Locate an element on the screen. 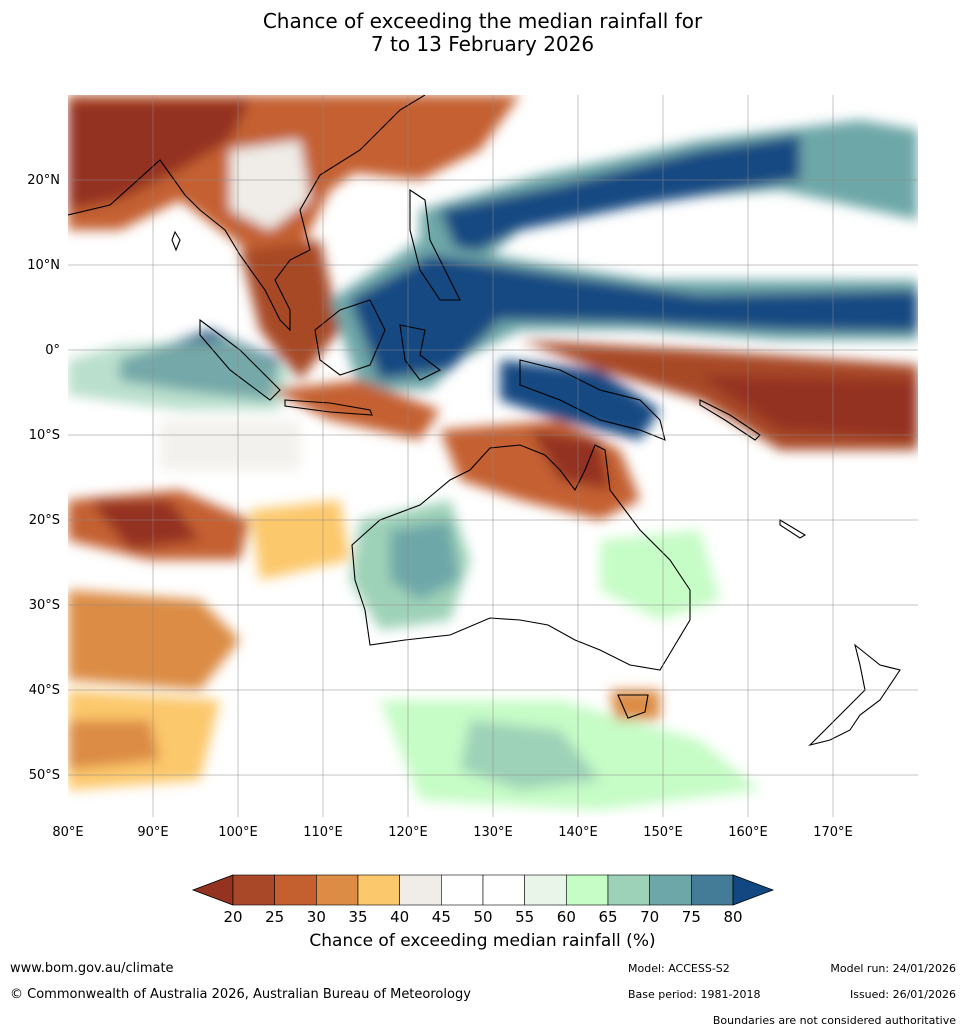  colorbar-tick-label: 60 is located at coordinates (566, 917).